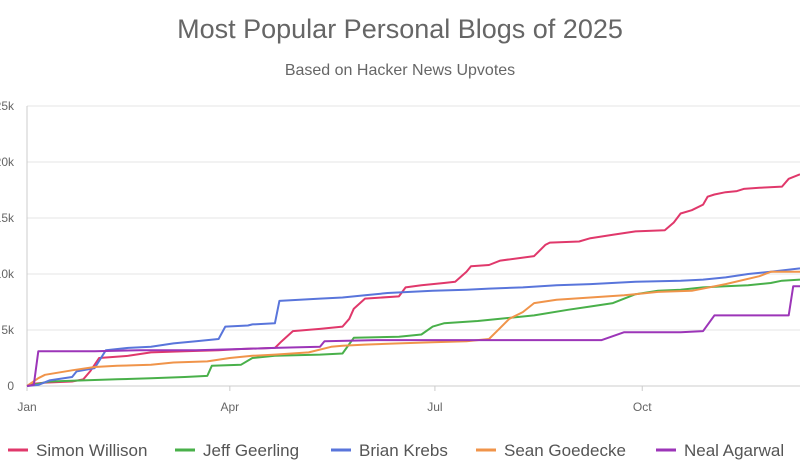 This screenshot has height=475, width=800. Describe the element at coordinates (10, 386) in the screenshot. I see `y-tick-label: 0` at that location.